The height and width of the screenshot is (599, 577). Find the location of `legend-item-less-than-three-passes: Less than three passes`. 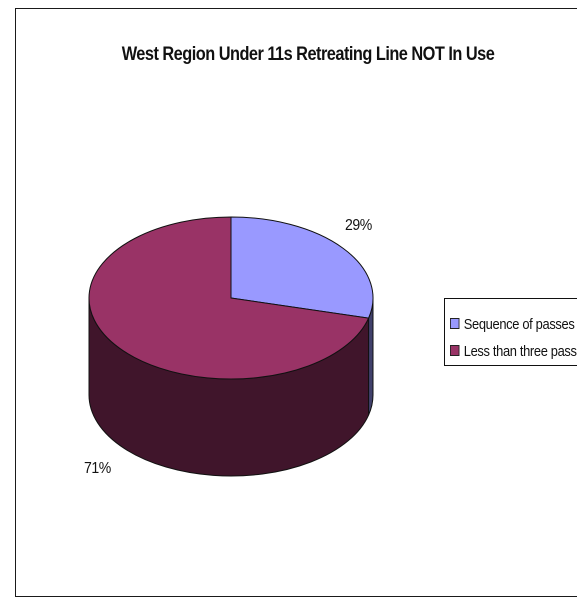

legend-item-less-than-three-passes: Less than three passes is located at coordinates (513, 351).